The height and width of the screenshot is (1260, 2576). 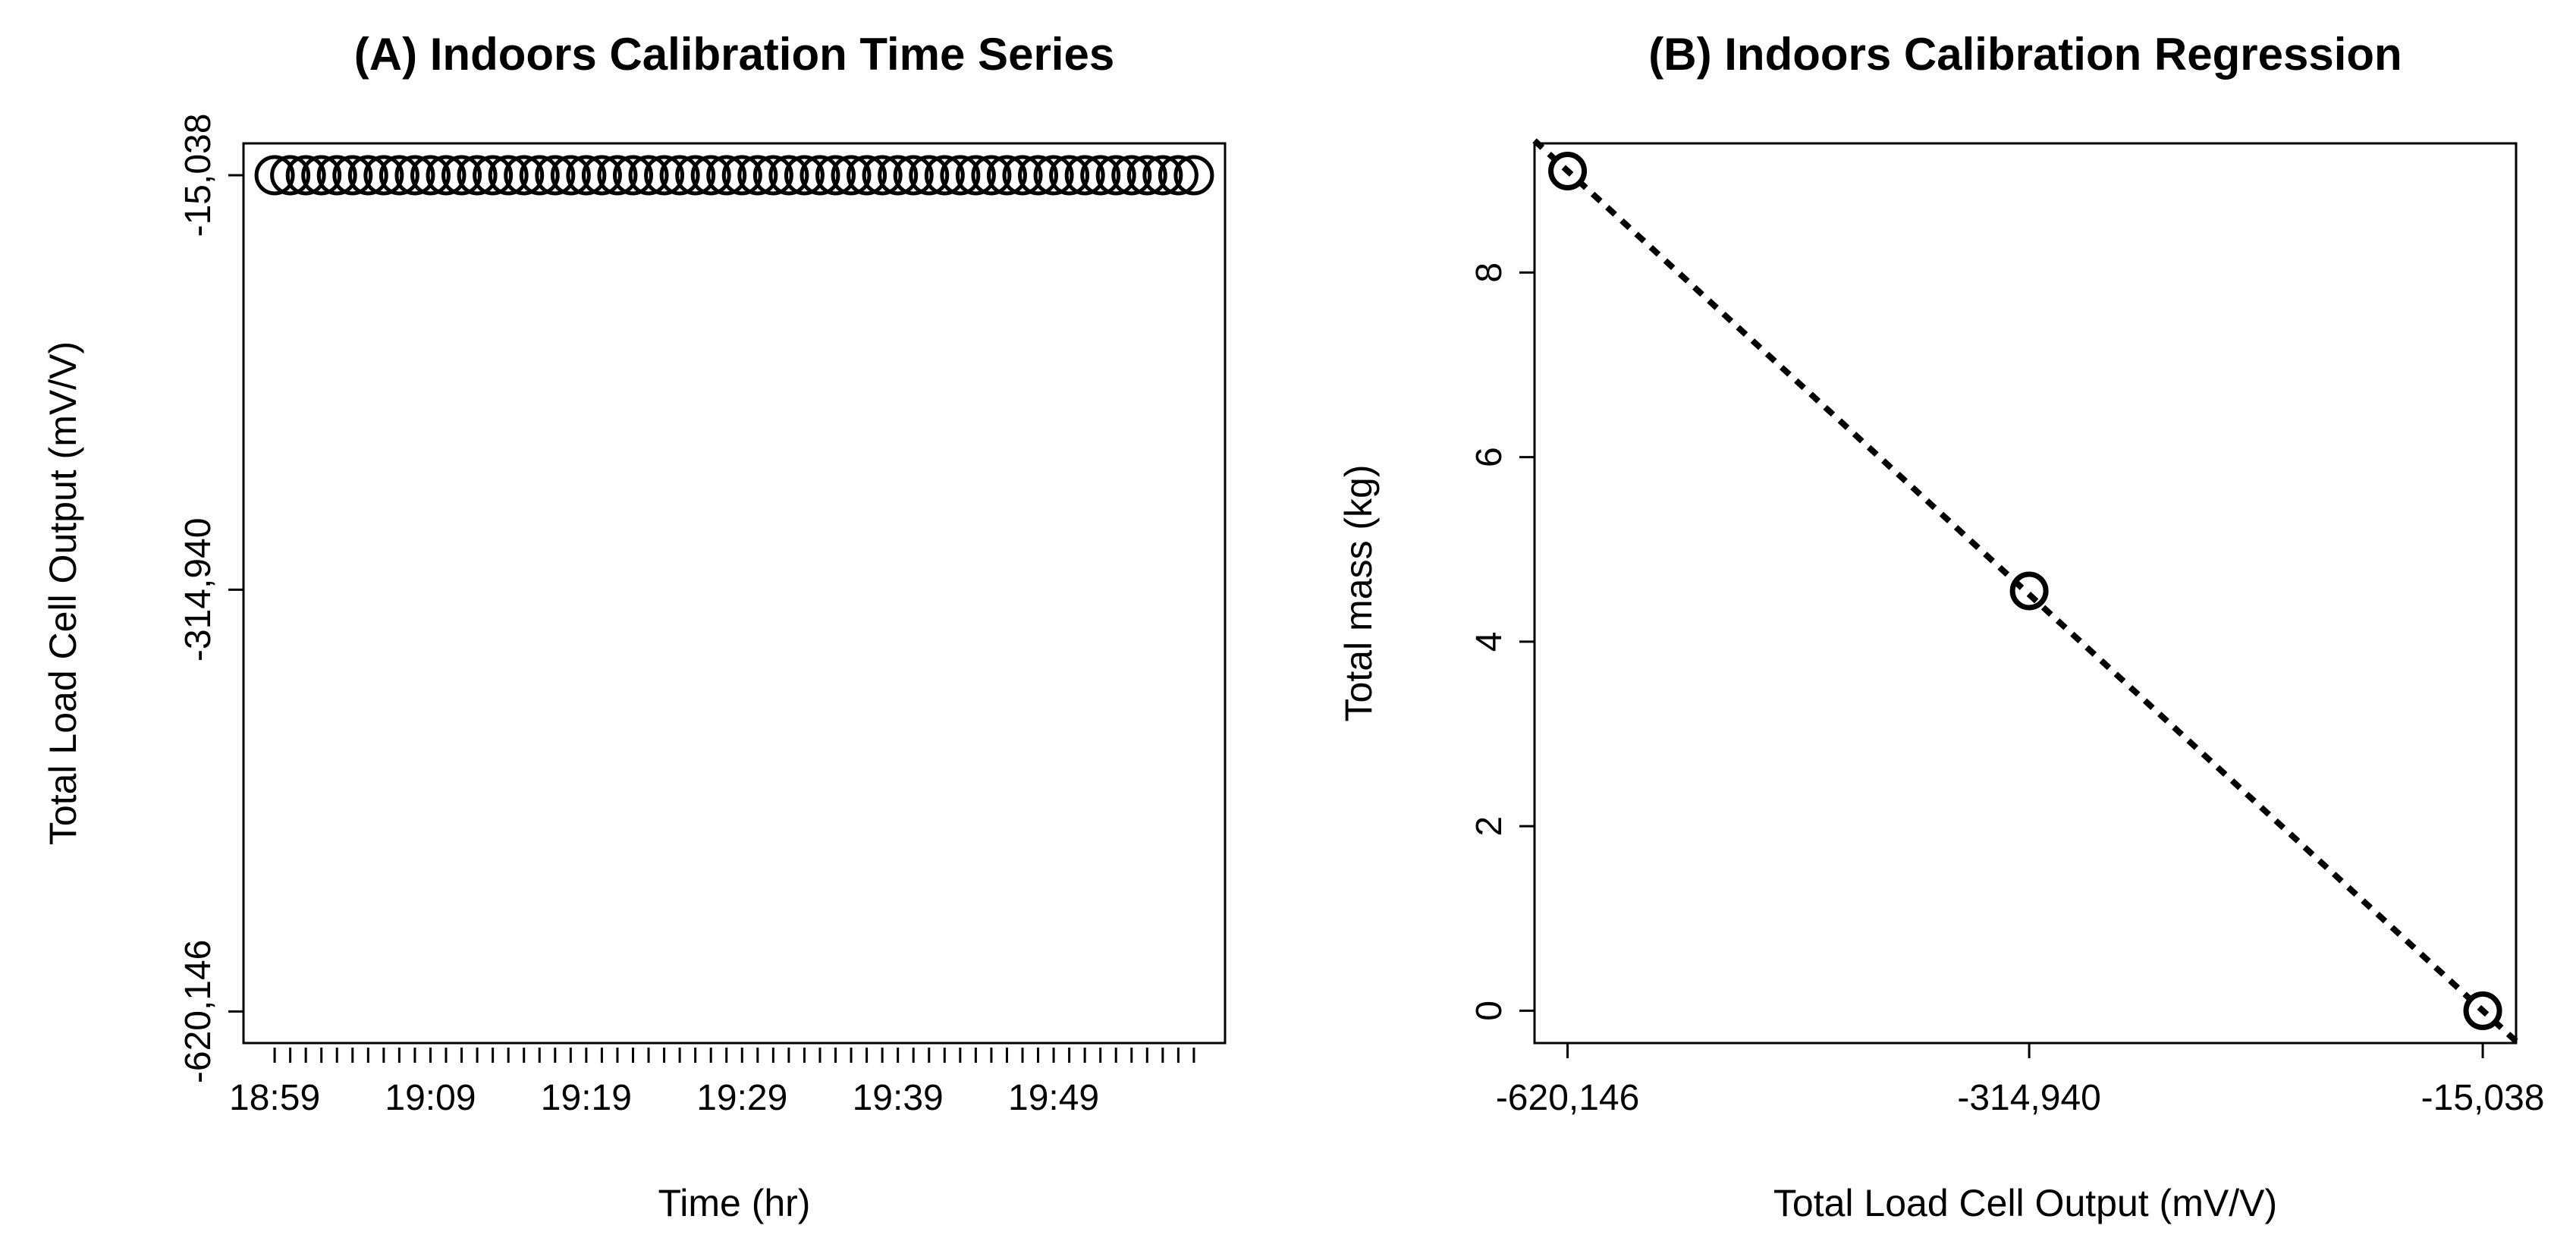 I want to click on panel-a-x-axis-label: Time (hr), so click(x=734, y=1203).